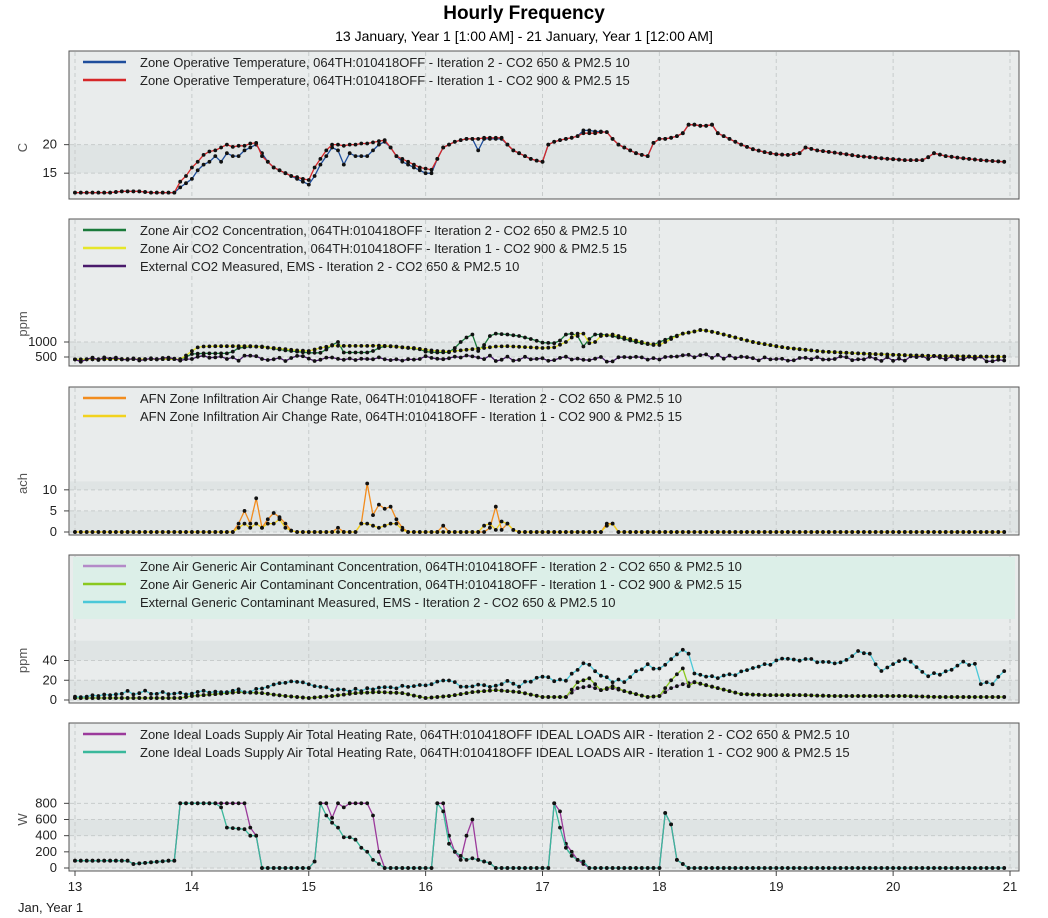  I want to click on x-tick-label: 15, so click(309, 886).